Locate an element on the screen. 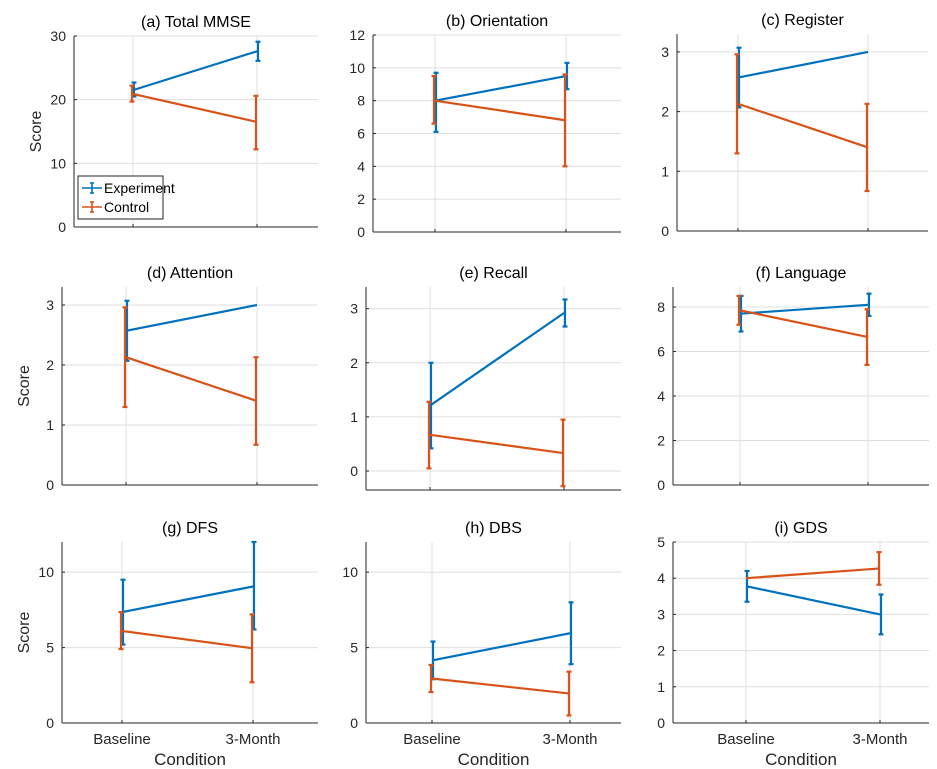 This screenshot has width=937, height=769. chart-panel: 0 2 4 6 8 (f) Language is located at coordinates (793, 379).